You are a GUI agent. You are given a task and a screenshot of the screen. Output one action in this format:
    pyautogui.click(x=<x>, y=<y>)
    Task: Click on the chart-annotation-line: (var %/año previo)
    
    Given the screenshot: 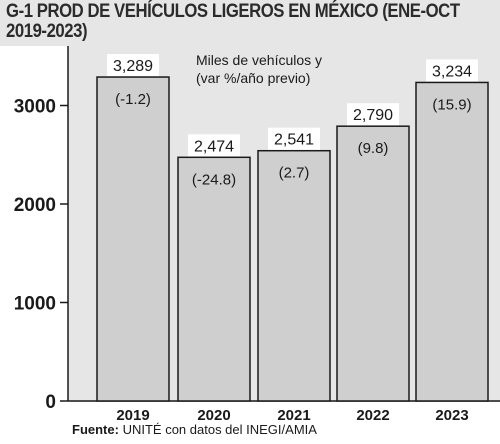 What is the action you would take?
    pyautogui.click(x=253, y=78)
    